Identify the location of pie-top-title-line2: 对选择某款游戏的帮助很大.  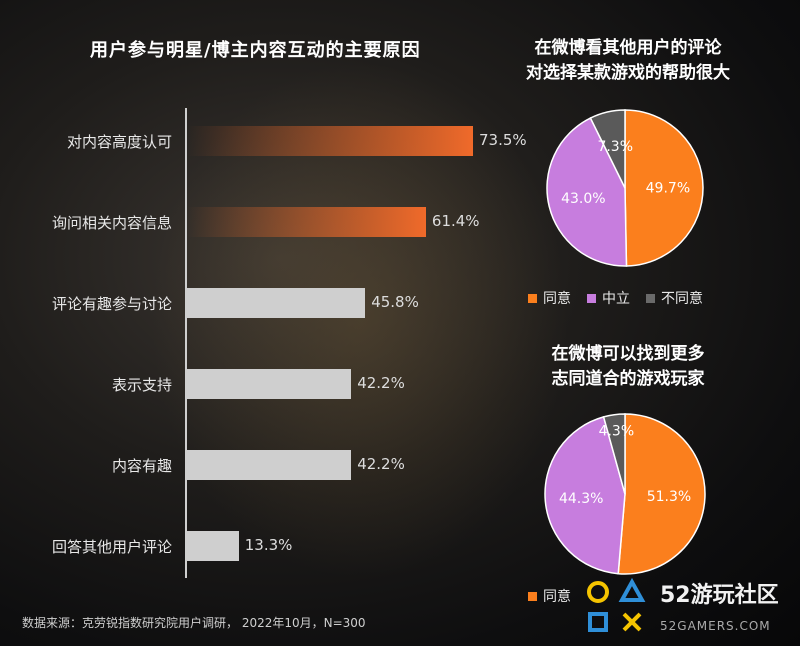
(628, 73).